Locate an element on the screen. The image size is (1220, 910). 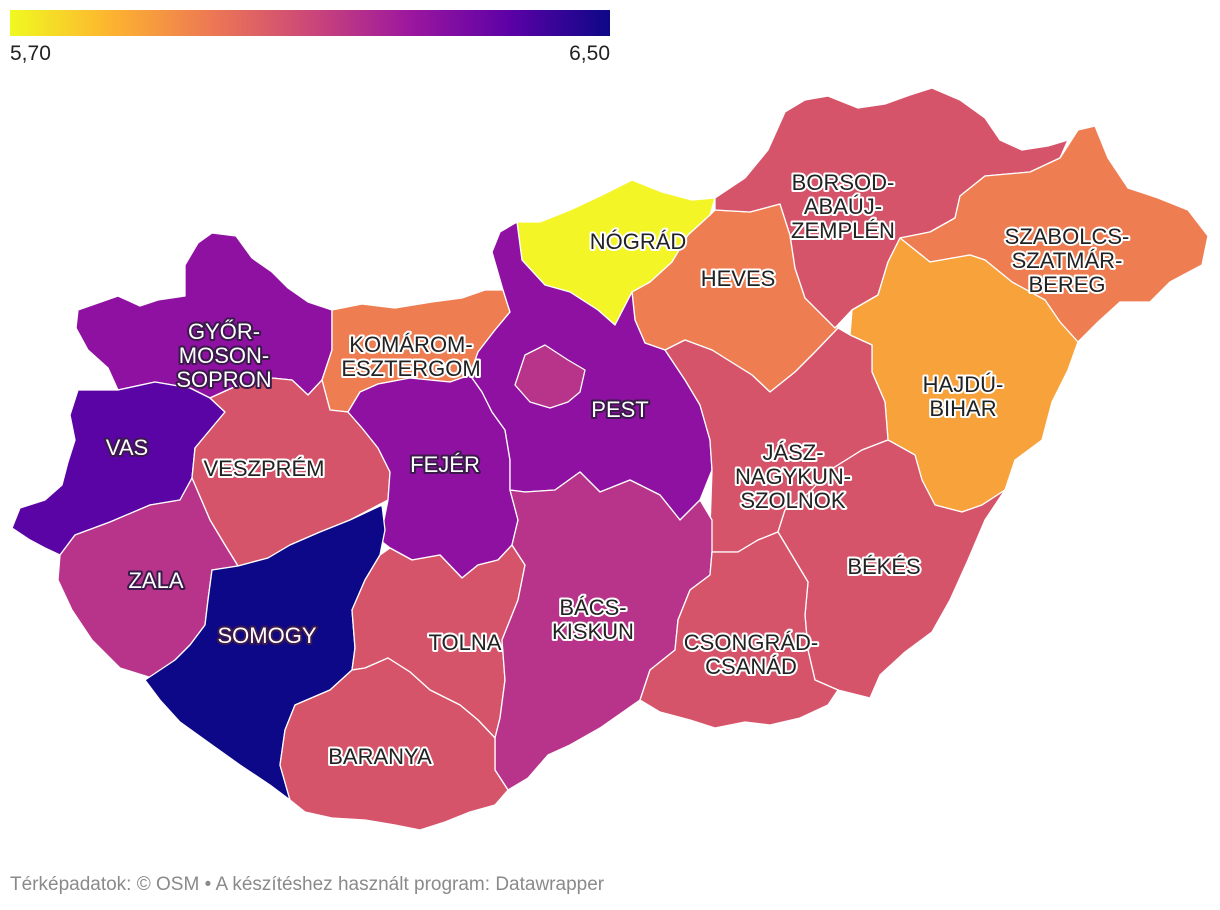
county-label-heves: HEVES is located at coordinates (738, 278).